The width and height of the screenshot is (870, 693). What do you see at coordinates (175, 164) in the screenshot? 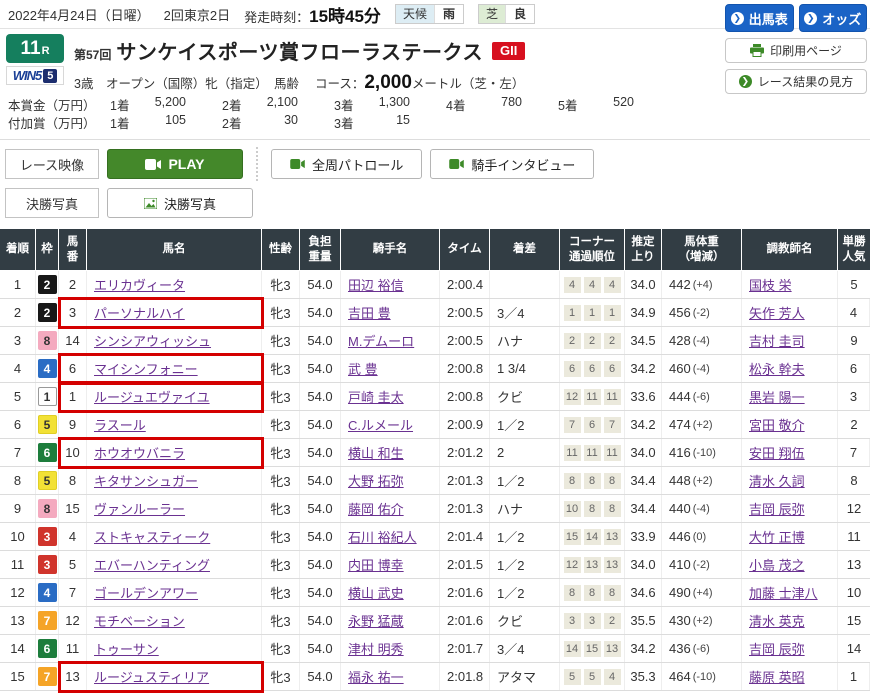
I see `play-video-button: PLAY` at bounding box center [175, 164].